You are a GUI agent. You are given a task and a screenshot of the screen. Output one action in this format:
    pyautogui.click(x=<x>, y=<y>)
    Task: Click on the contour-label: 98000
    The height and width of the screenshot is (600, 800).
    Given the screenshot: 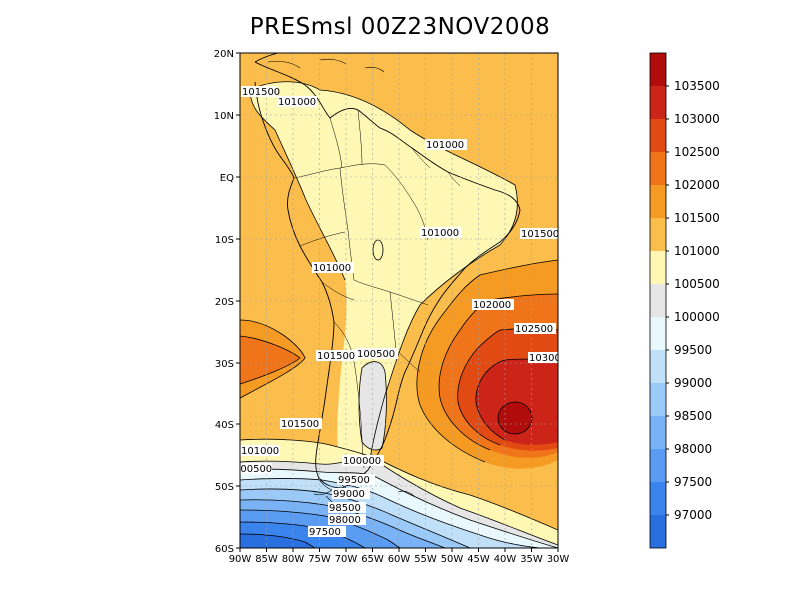 What is the action you would take?
    pyautogui.click(x=347, y=520)
    